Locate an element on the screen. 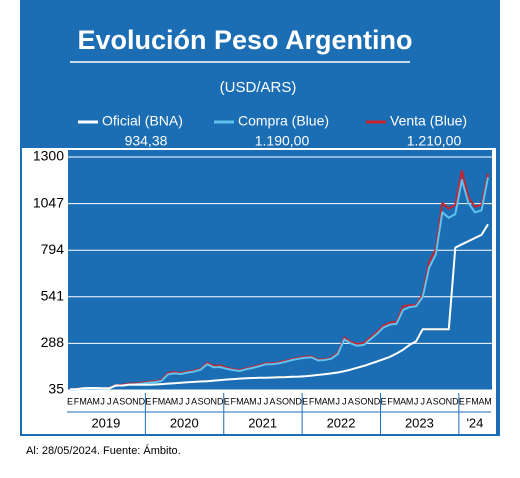 The width and height of the screenshot is (520, 478). y-tick-label: 35 is located at coordinates (56, 389).